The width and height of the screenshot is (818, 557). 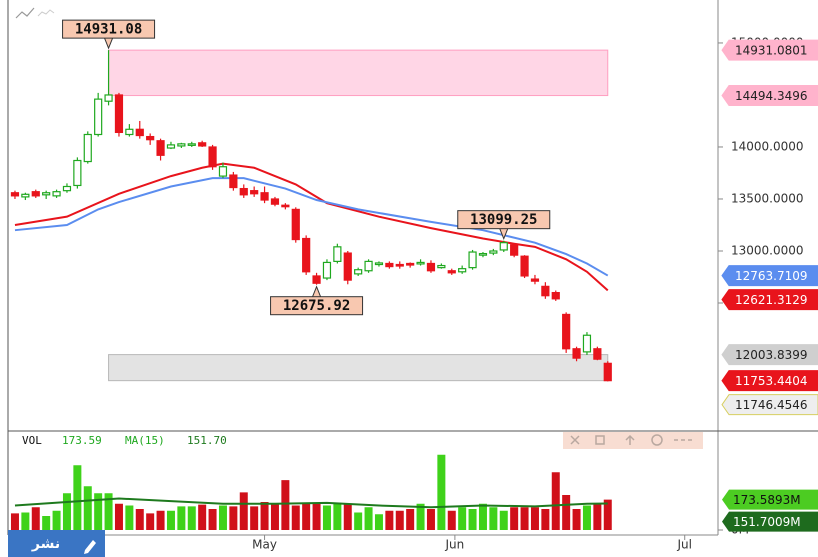 I want to click on annotation-label: 12675.92, so click(x=316, y=306).